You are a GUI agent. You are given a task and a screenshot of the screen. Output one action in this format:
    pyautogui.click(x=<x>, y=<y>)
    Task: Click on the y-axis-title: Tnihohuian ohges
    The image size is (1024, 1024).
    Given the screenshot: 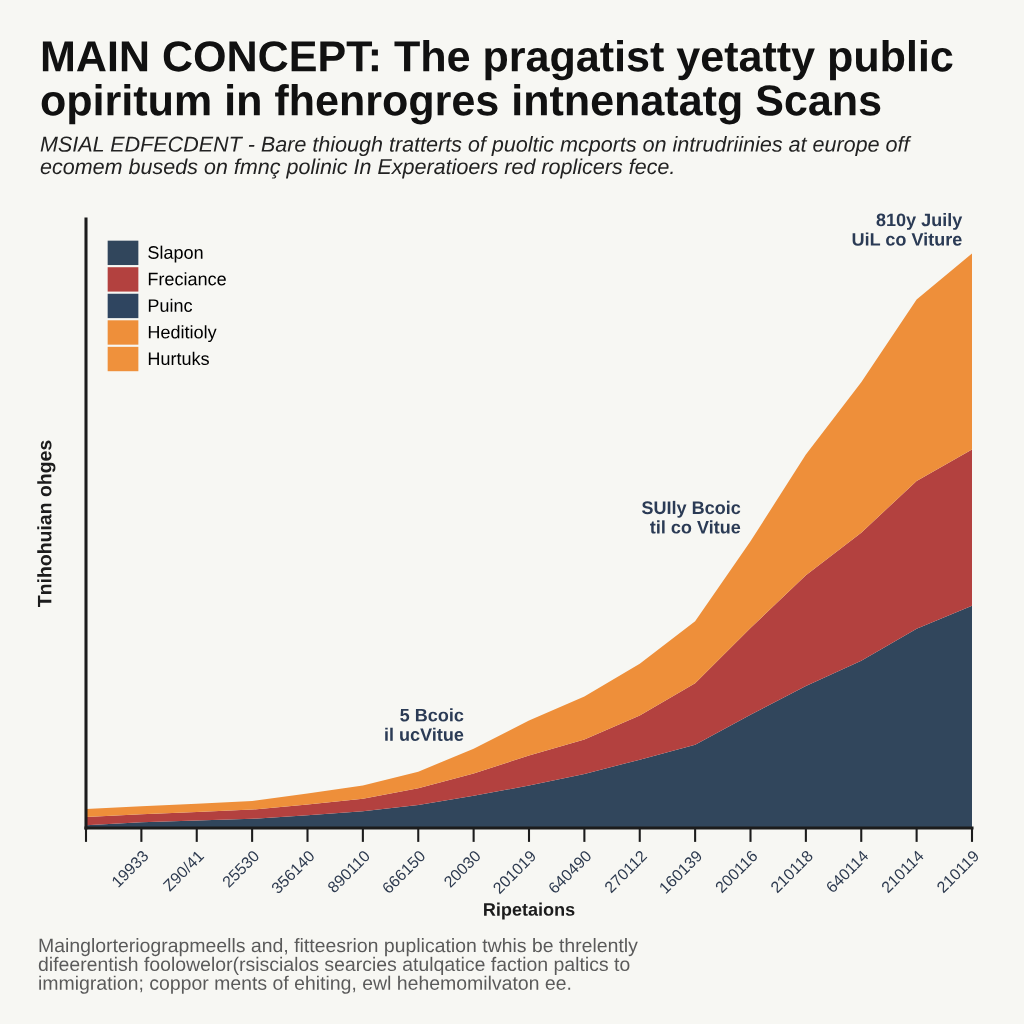 What is the action you would take?
    pyautogui.click(x=46, y=523)
    